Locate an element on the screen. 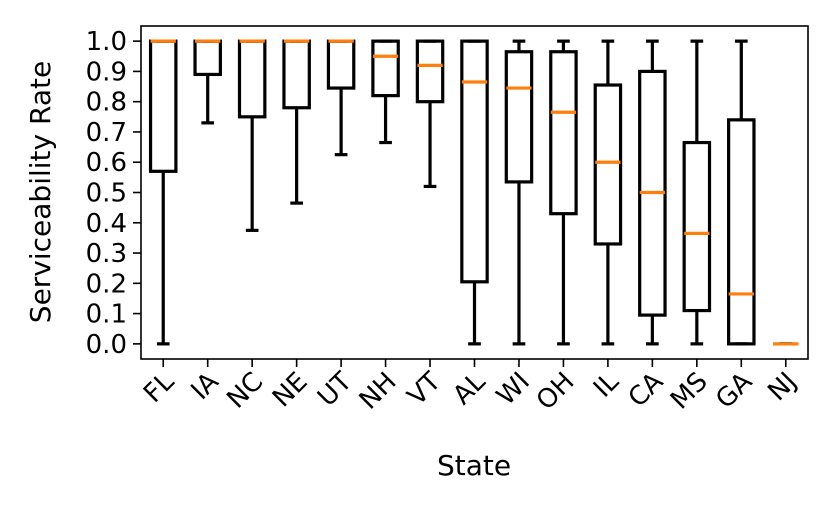 The image size is (829, 510). box-ga is located at coordinates (741, 192).